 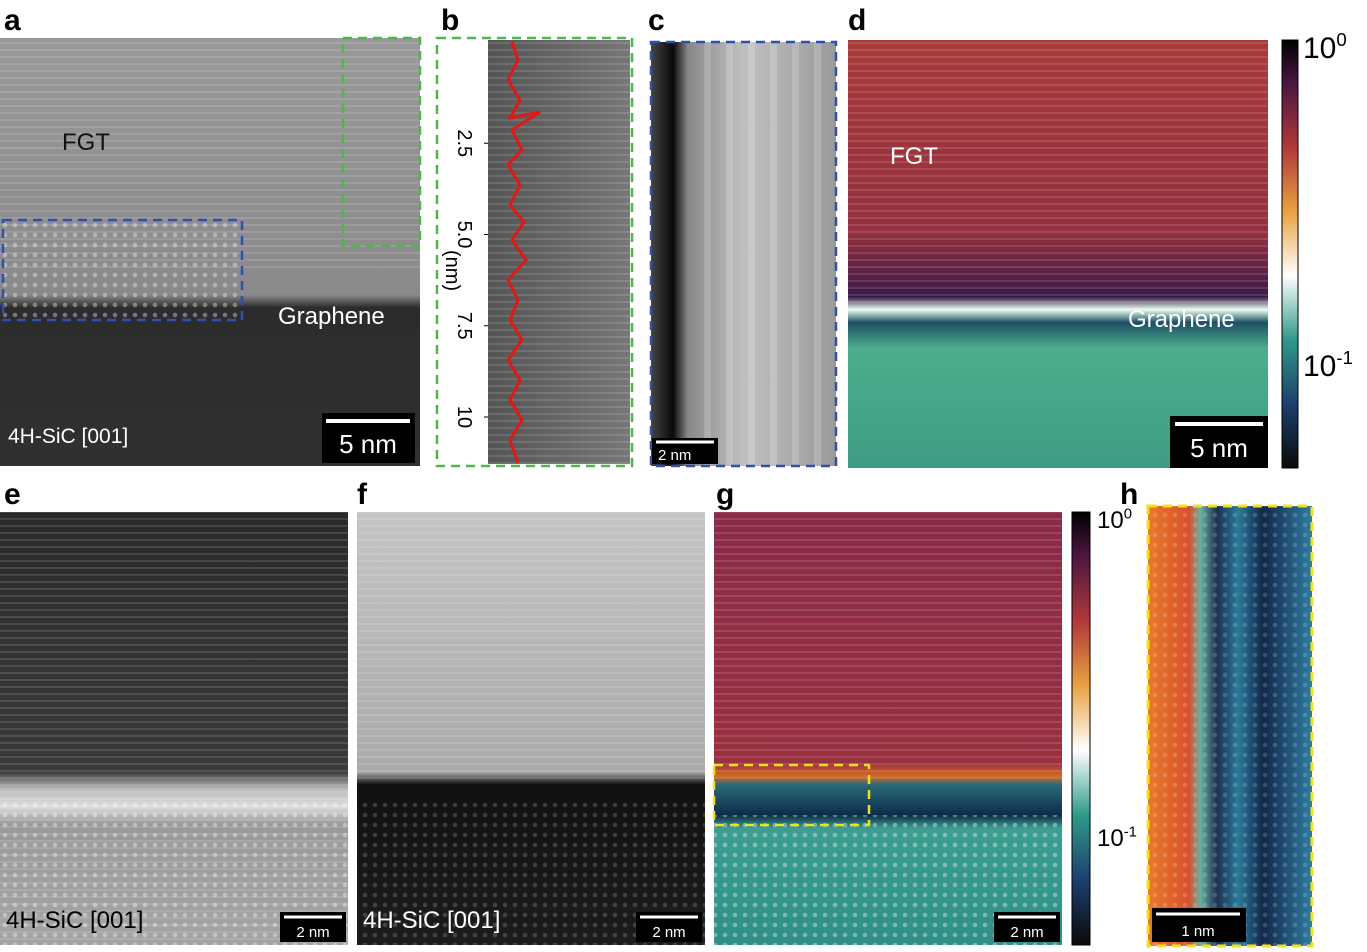 What do you see at coordinates (12, 494) in the screenshot?
I see `panel-label: e` at bounding box center [12, 494].